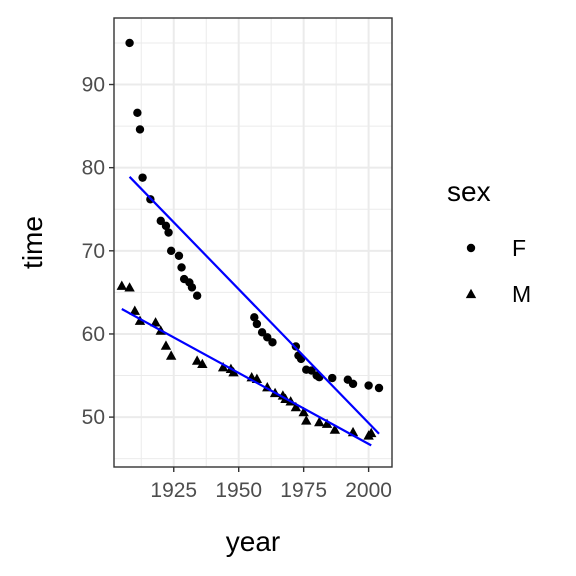  I want to click on x-tick-label: 2000, so click(368, 490).